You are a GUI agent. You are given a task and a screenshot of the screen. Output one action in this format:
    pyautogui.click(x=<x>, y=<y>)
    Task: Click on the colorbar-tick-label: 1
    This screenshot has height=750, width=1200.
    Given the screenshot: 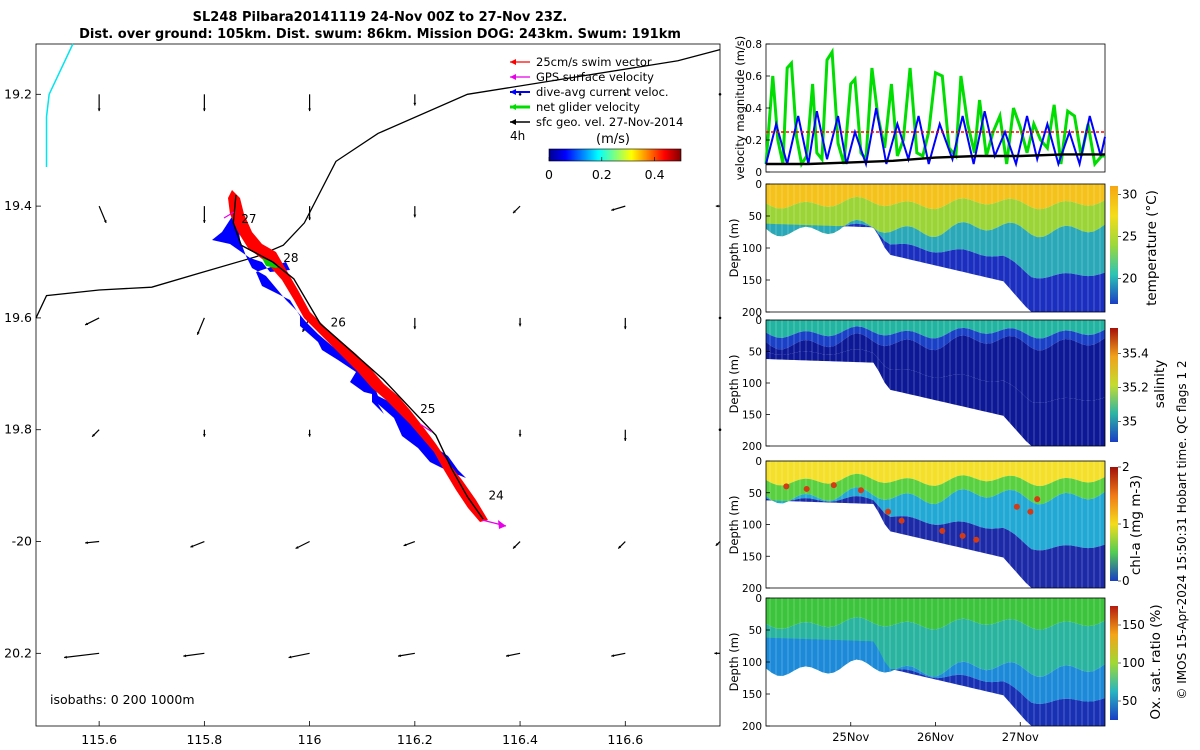 What is the action you would take?
    pyautogui.click(x=1126, y=524)
    